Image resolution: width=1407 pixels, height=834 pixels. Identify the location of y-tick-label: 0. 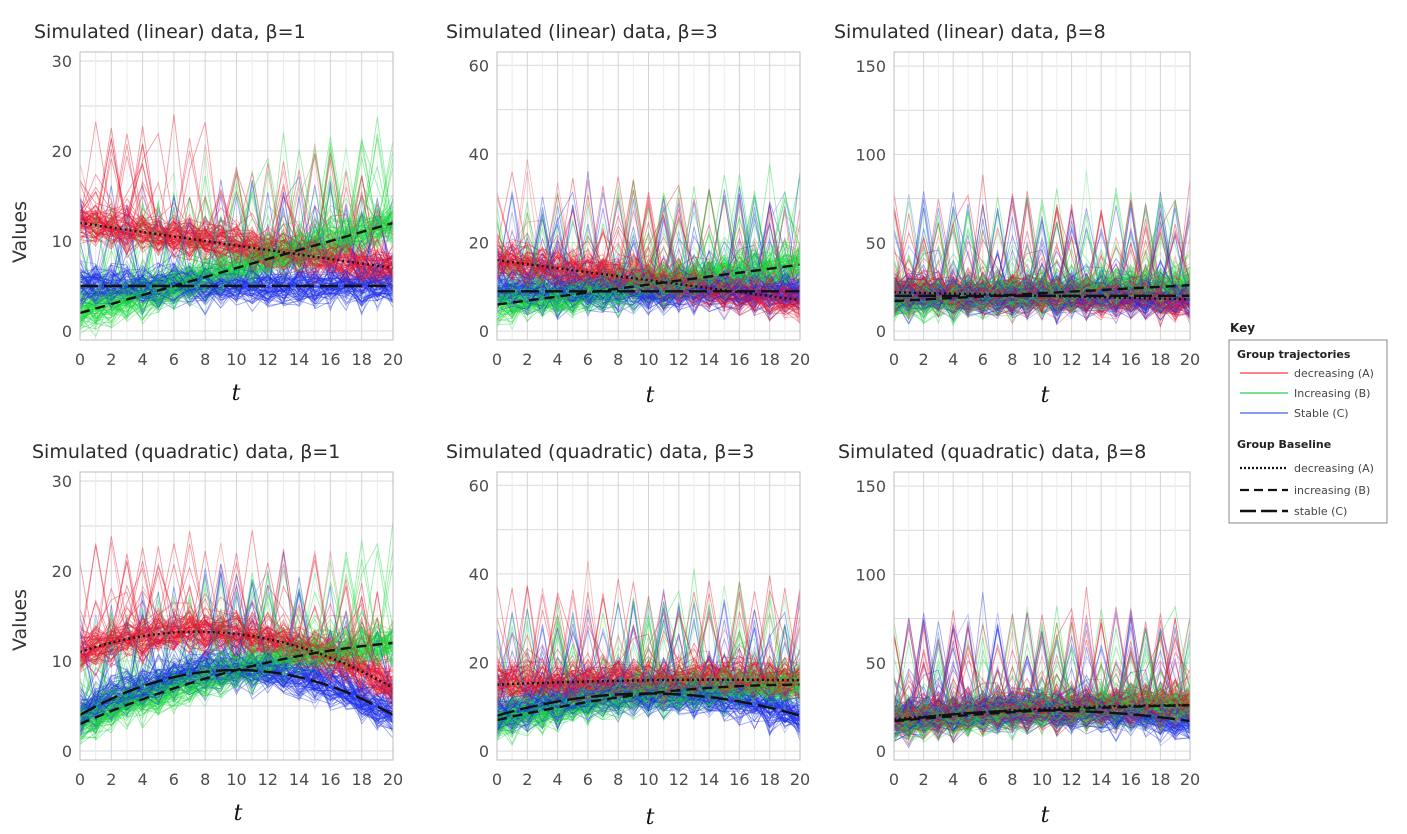
(484, 751).